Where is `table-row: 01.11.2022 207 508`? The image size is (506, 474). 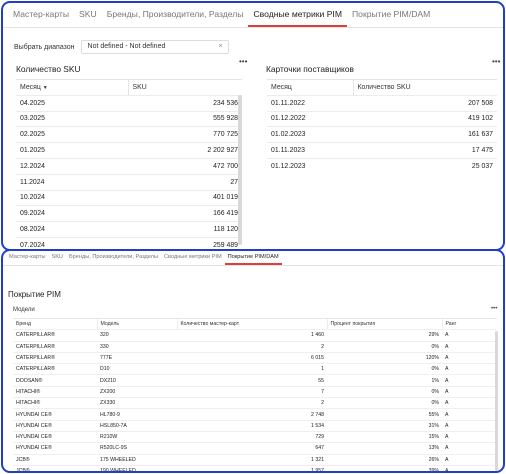 table-row: 01.11.2022 207 508 is located at coordinates (382, 103).